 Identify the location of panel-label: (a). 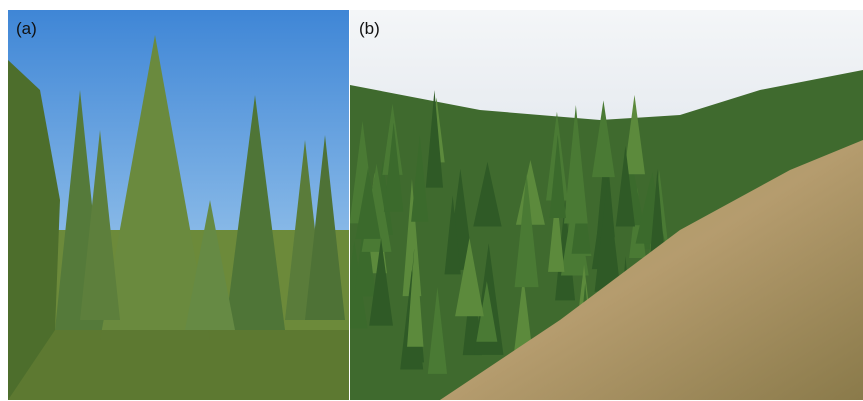
(26, 28).